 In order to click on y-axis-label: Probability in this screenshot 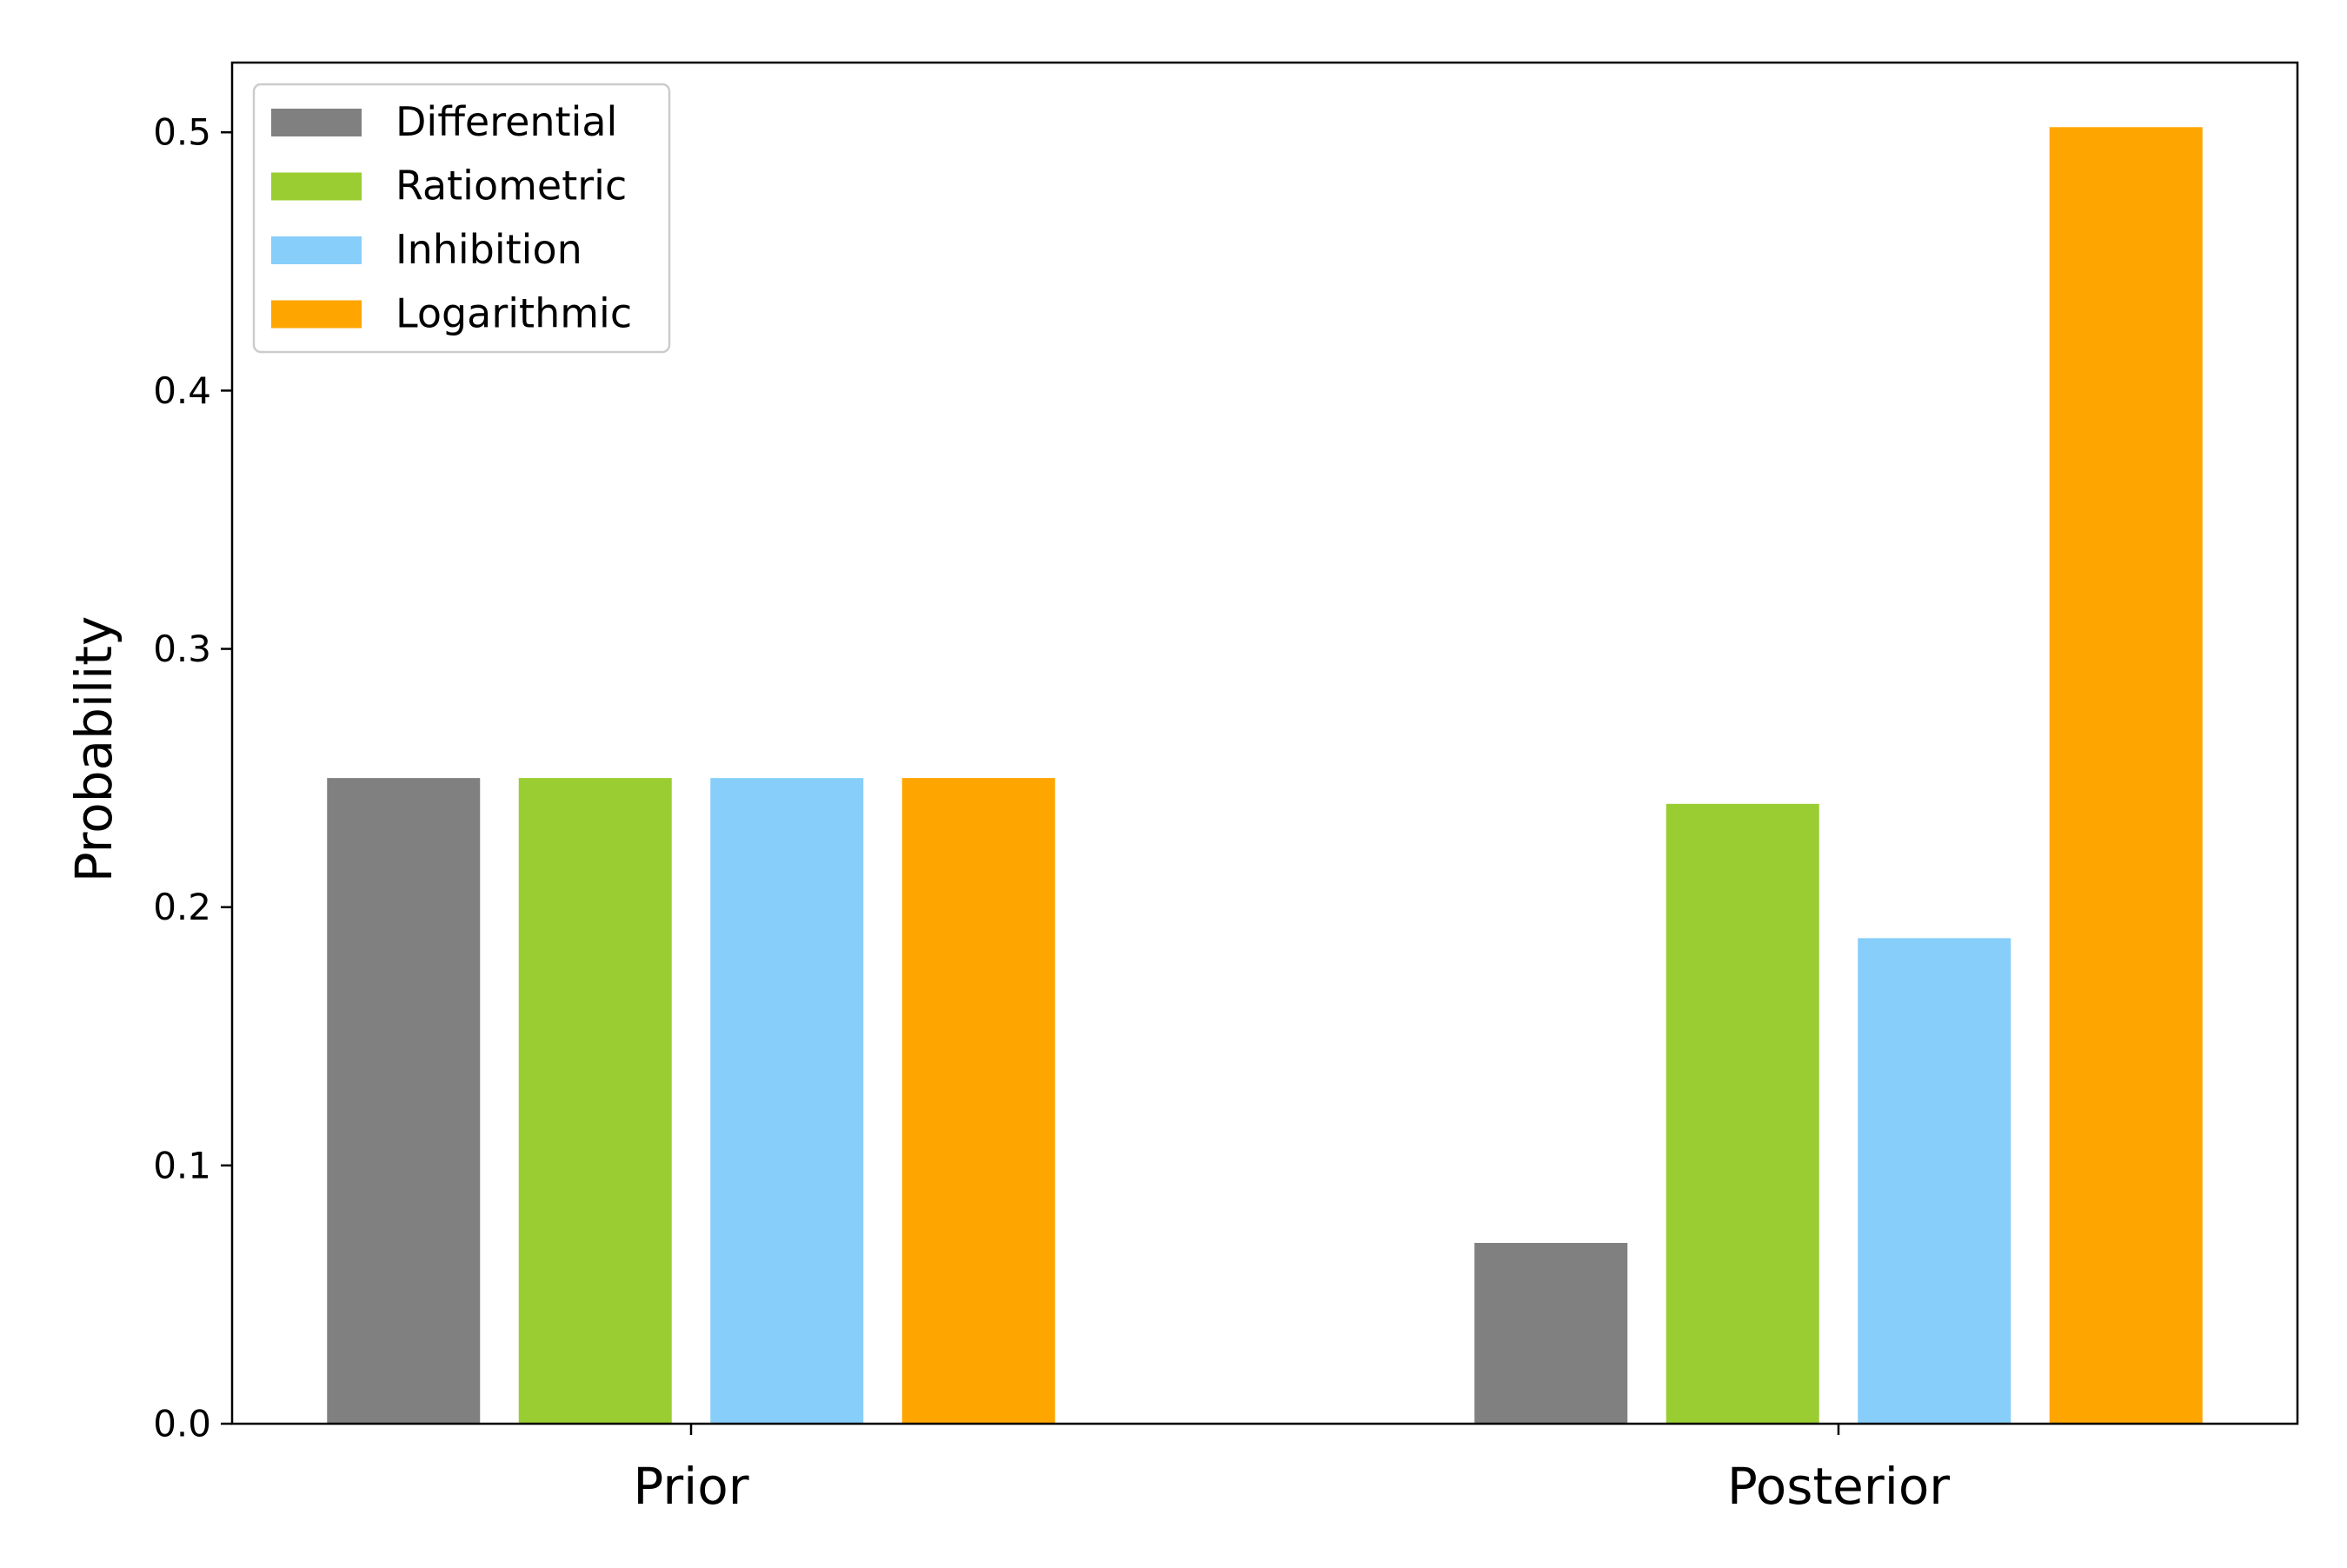, I will do `click(93, 749)`.